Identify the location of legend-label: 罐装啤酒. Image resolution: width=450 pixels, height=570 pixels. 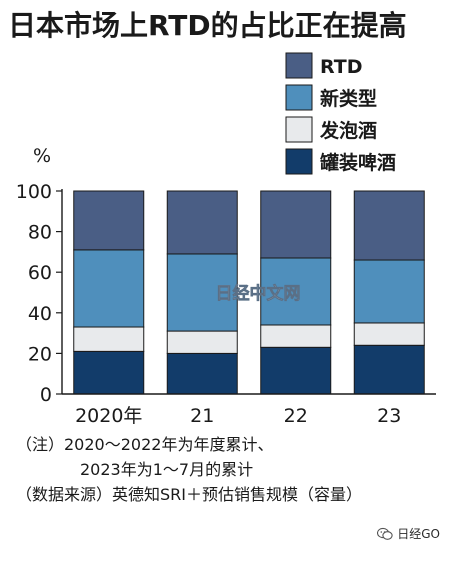
(357, 162).